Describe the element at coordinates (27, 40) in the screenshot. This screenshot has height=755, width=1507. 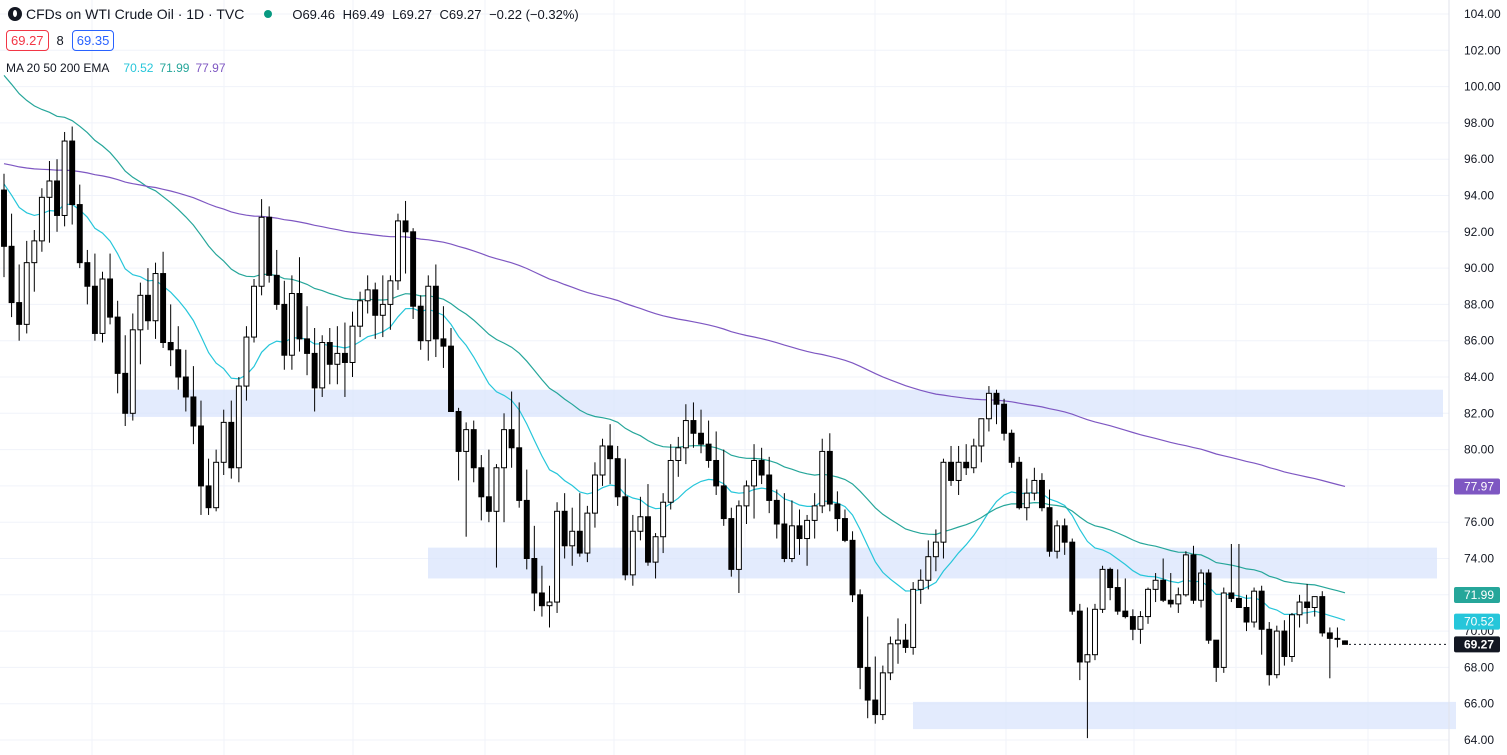
I see `sell-price-button: 69.27` at that location.